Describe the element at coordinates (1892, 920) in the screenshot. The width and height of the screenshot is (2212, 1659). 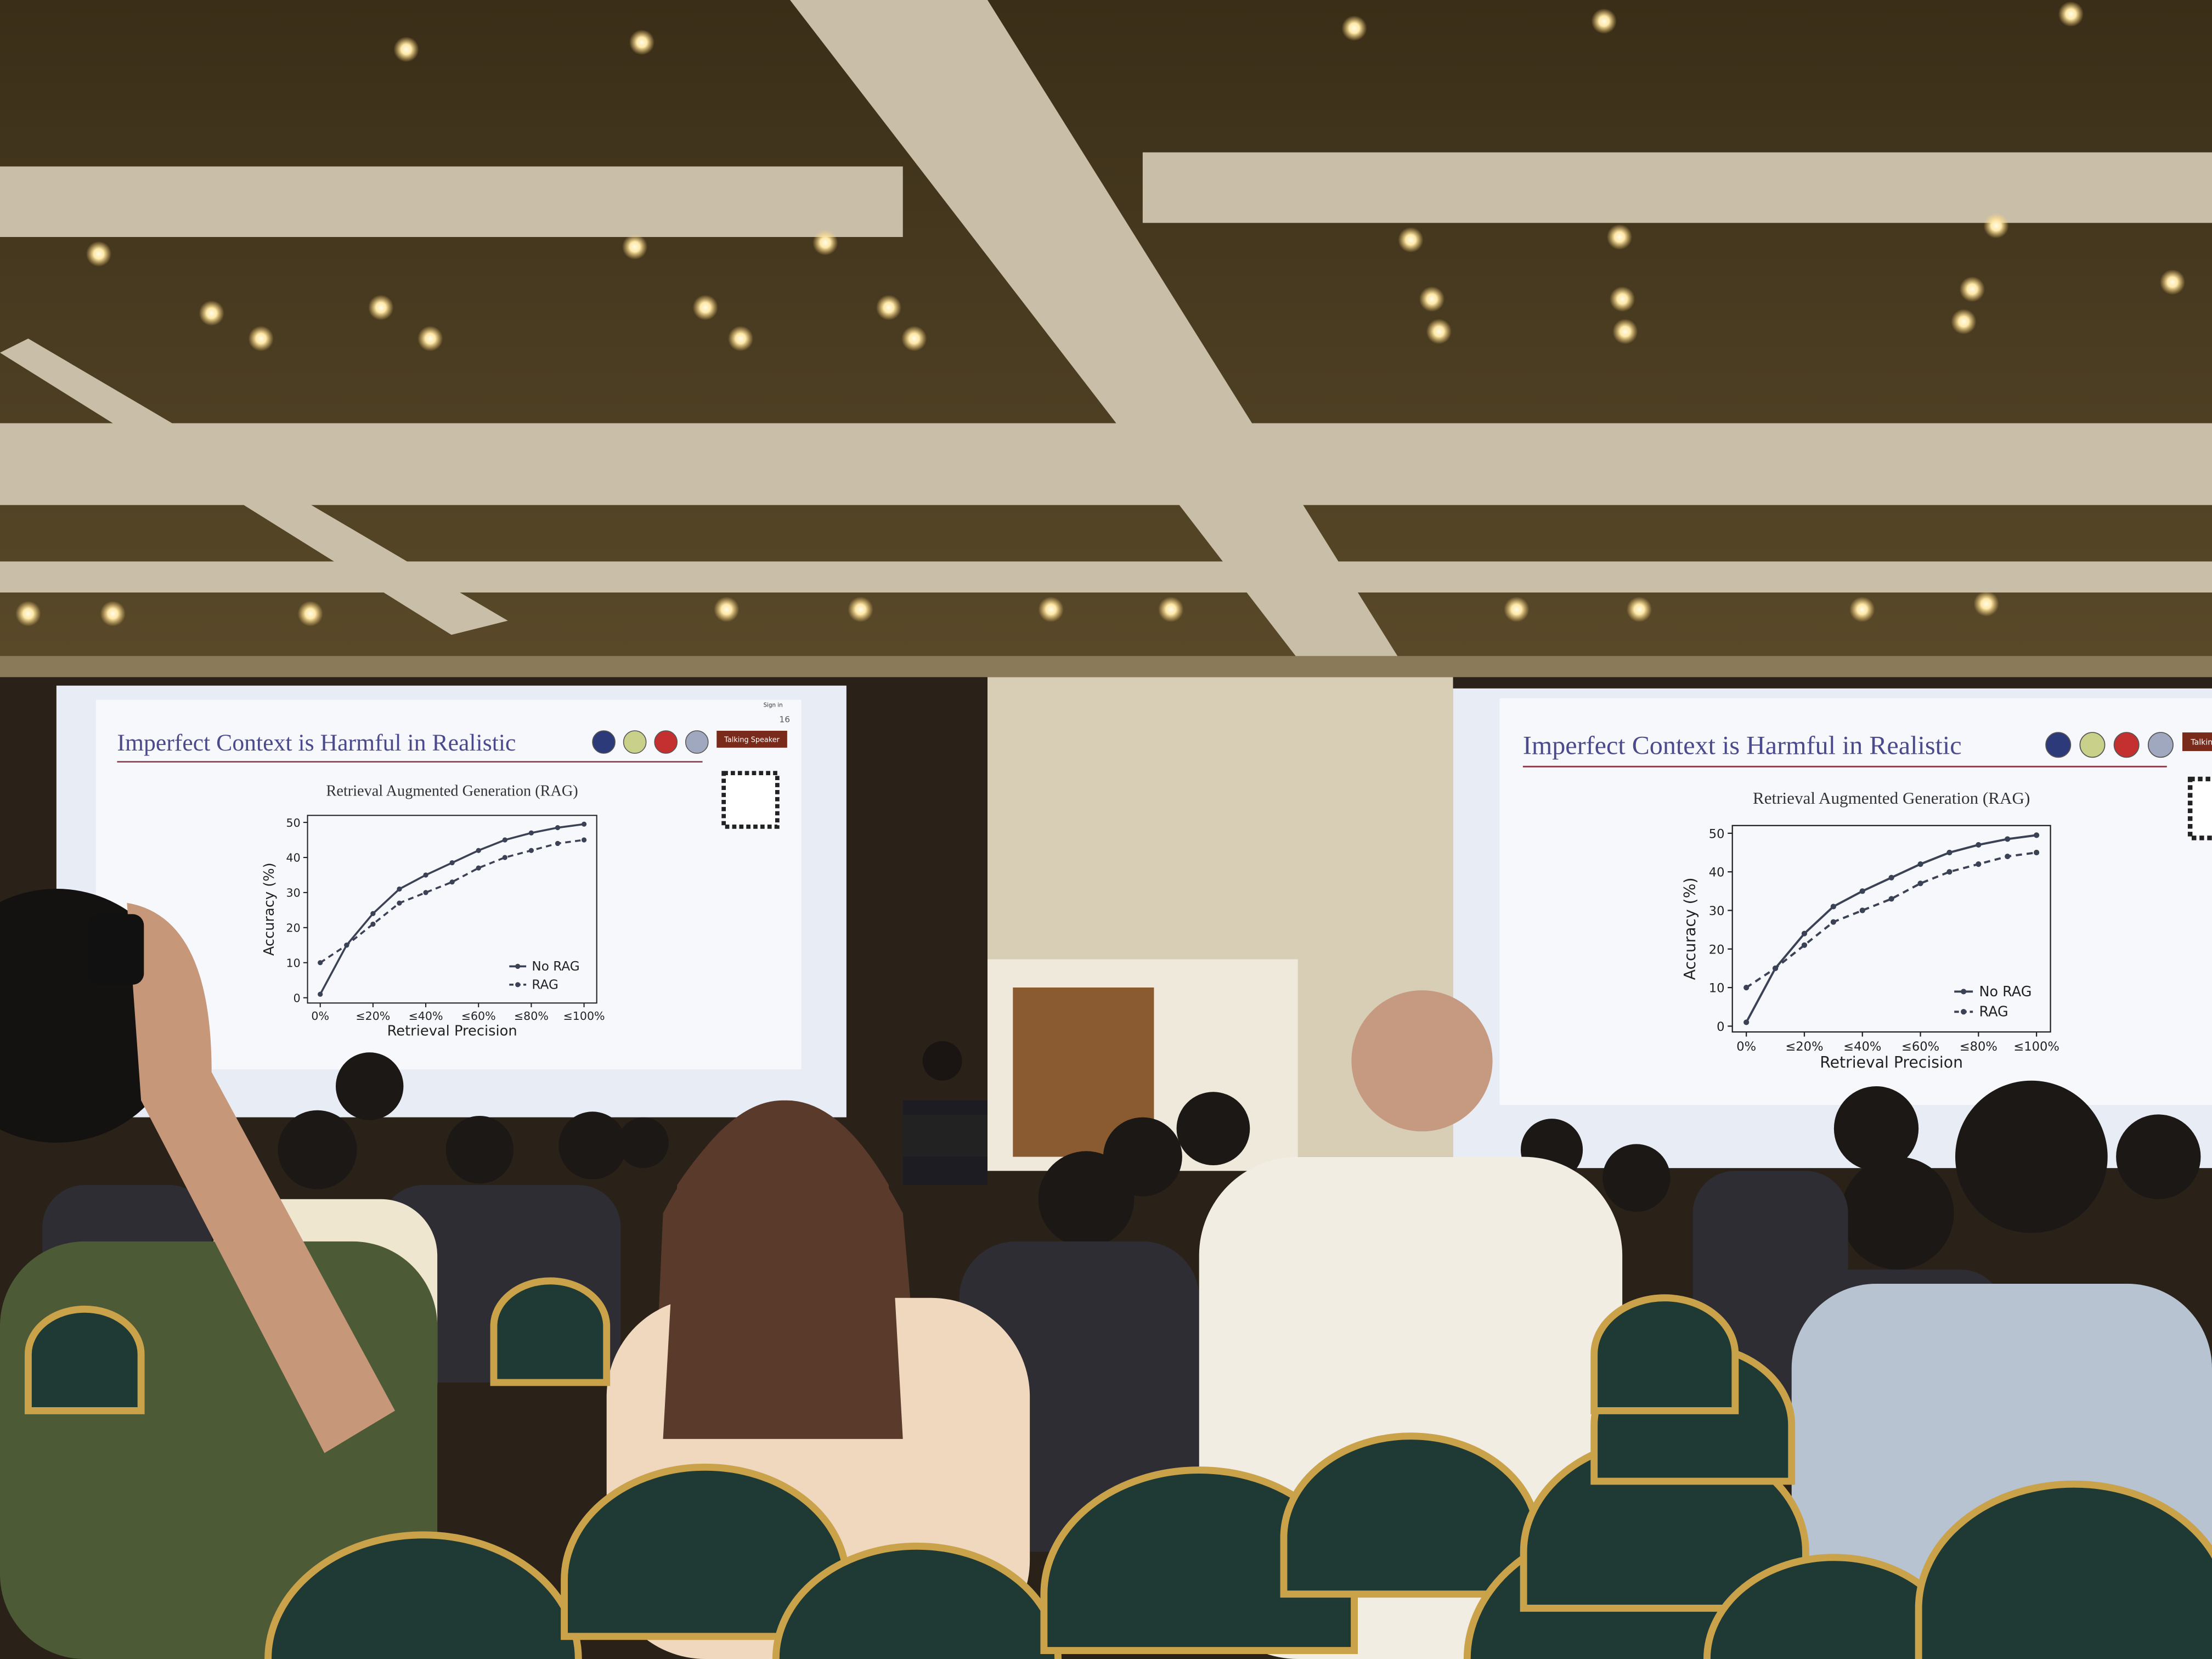
I see `series-line` at that location.